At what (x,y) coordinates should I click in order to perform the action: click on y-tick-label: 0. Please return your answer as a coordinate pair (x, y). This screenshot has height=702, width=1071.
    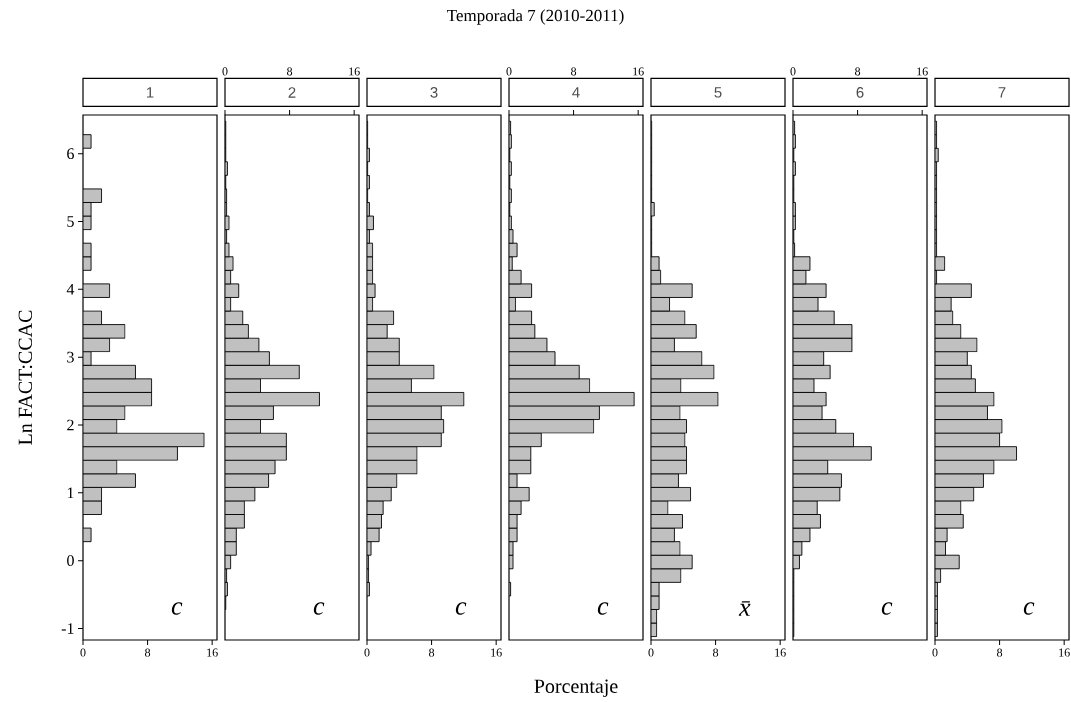
    Looking at the image, I should click on (70, 561).